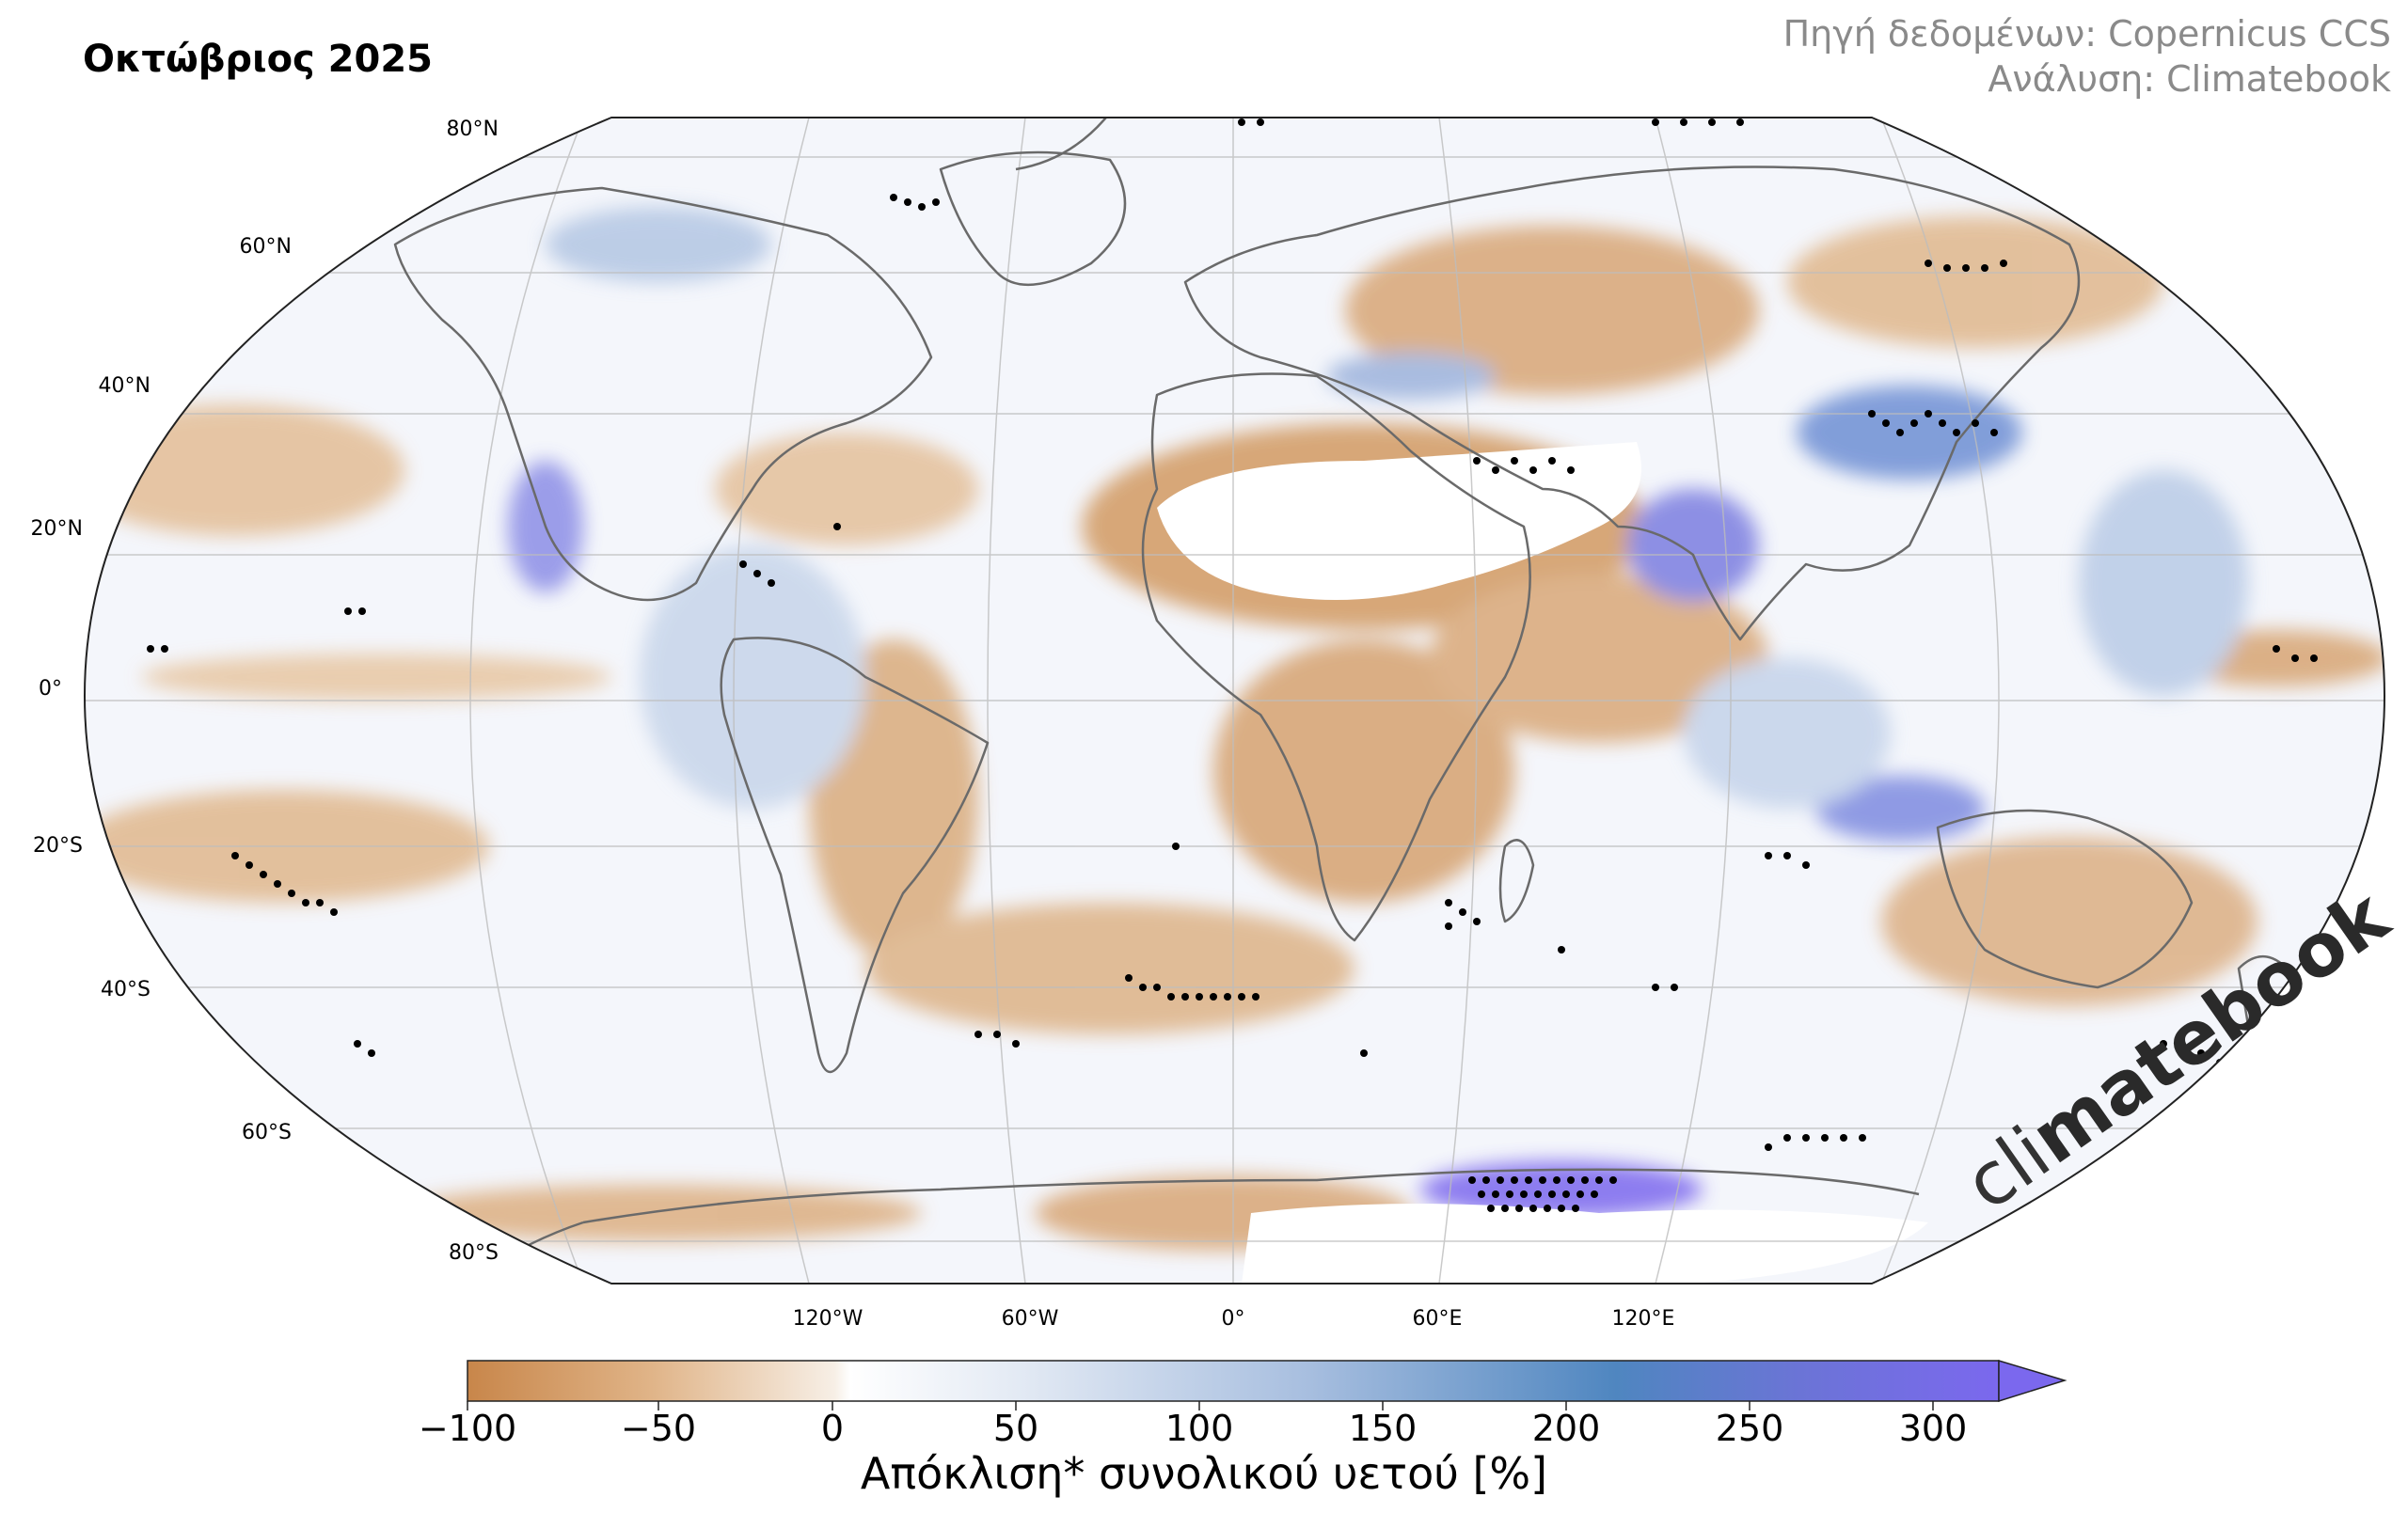 This screenshot has width=2408, height=1513. Describe the element at coordinates (2189, 79) in the screenshot. I see `analysis-credit: Ανάλυση: Climatebook` at that location.